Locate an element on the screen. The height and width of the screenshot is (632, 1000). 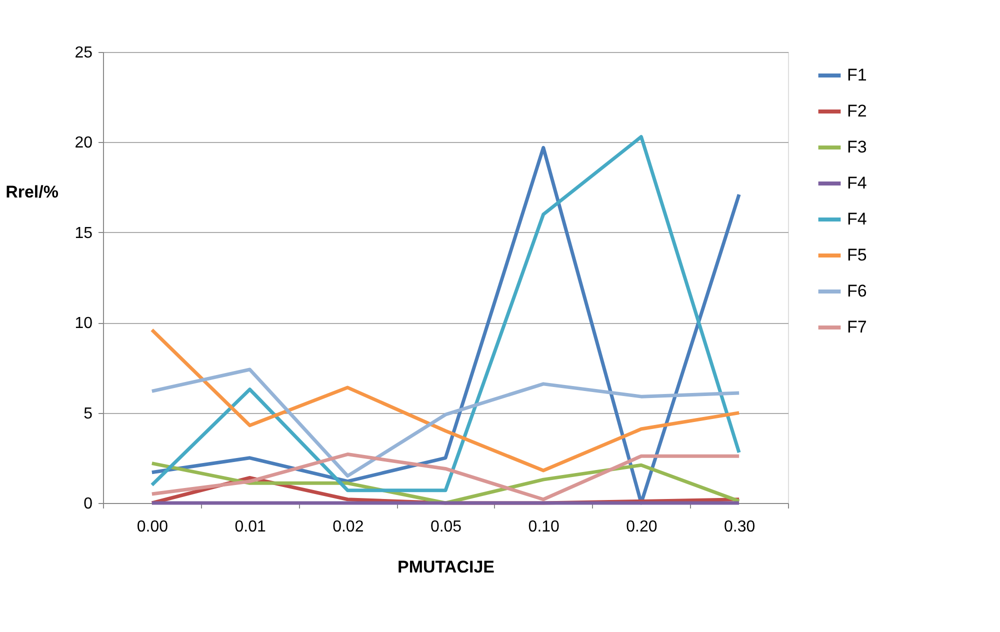
y-tick-label: 25 is located at coordinates (83, 53).